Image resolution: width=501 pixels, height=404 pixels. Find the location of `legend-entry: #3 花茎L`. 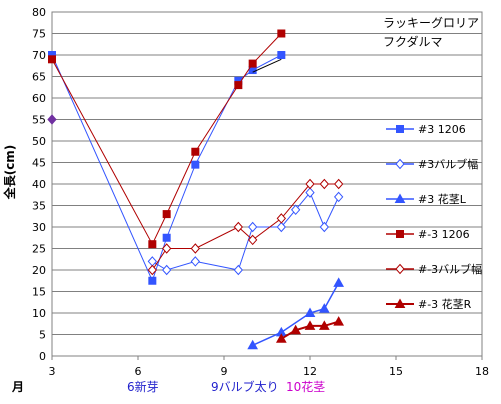

legend-entry: #3 花茎L is located at coordinates (426, 199).